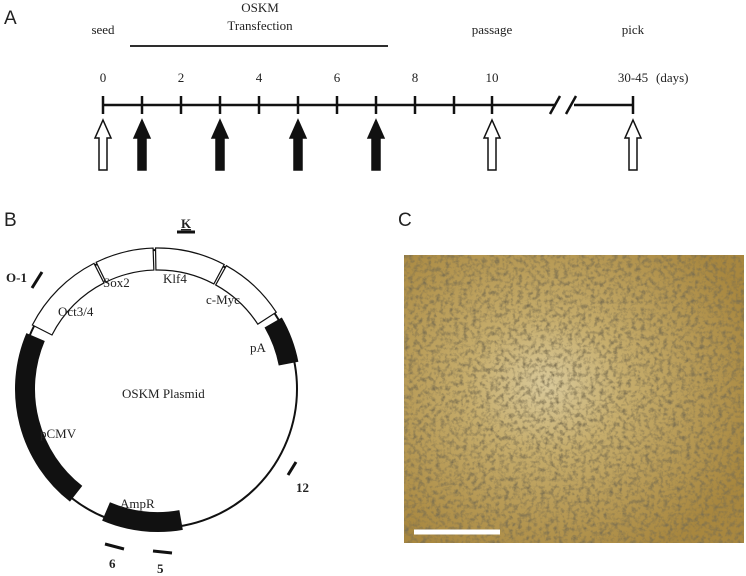 This screenshot has height=576, width=746. I want to click on day-label: 10, so click(492, 77).